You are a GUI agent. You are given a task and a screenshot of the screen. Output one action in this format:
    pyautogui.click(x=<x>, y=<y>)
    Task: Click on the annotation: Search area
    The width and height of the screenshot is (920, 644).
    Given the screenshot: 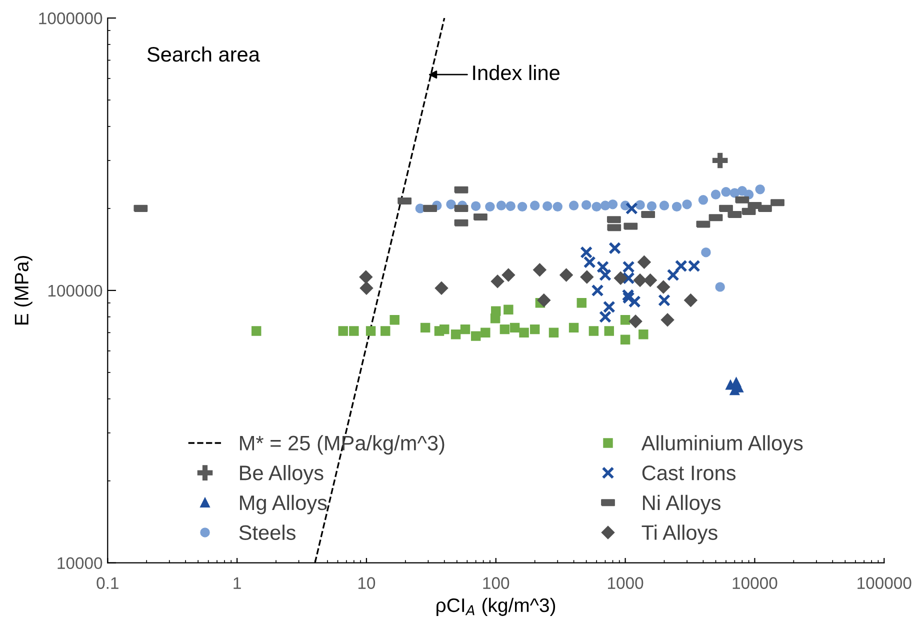 What is the action you would take?
    pyautogui.click(x=203, y=54)
    